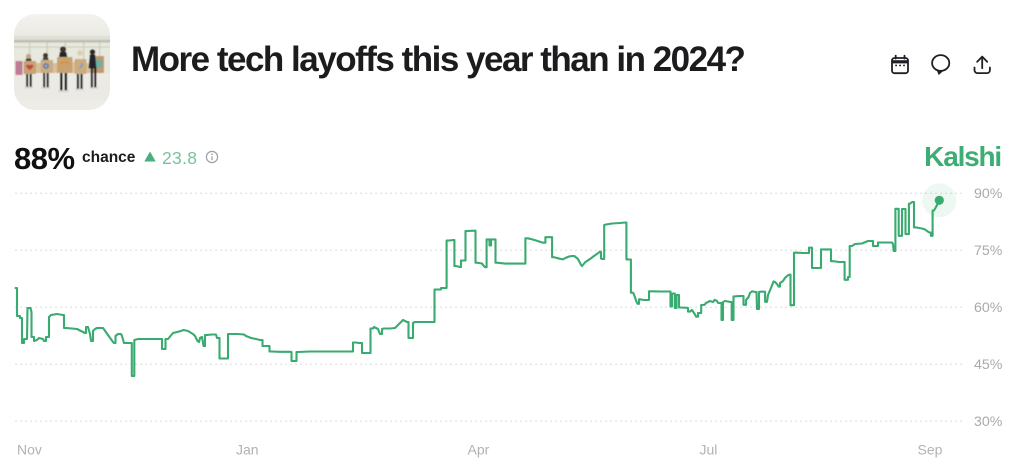  What do you see at coordinates (479, 450) in the screenshot?
I see `svg-text: Apr` at bounding box center [479, 450].